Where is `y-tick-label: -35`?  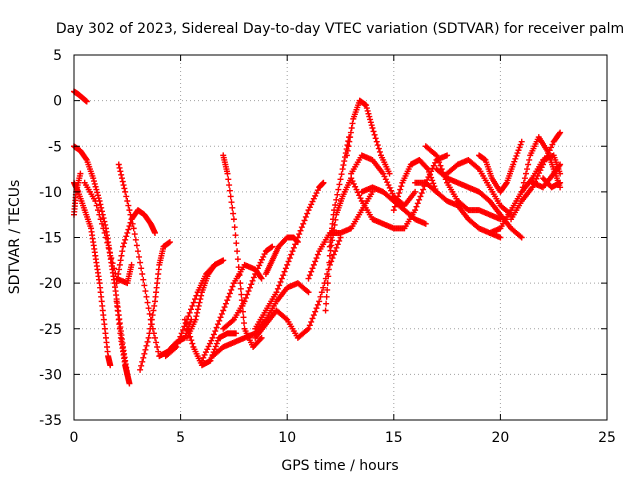 y-tick-label: -35 is located at coordinates (50, 421).